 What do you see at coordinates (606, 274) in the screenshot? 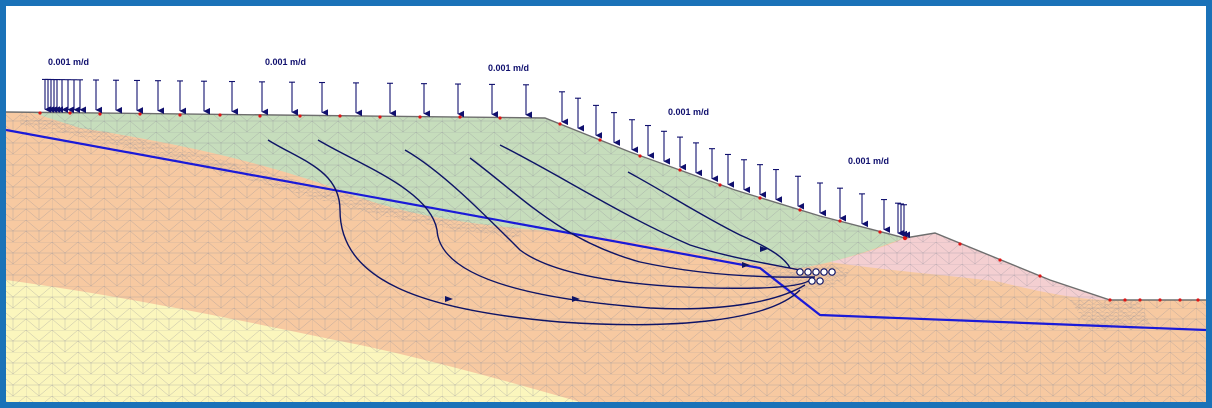
I see `flow-direction-markers` at bounding box center [606, 274].